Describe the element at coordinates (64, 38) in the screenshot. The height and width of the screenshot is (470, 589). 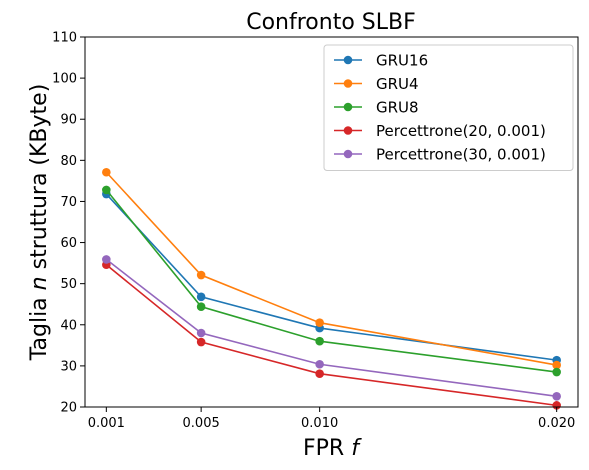
I see `y-tick-label: 110` at that location.